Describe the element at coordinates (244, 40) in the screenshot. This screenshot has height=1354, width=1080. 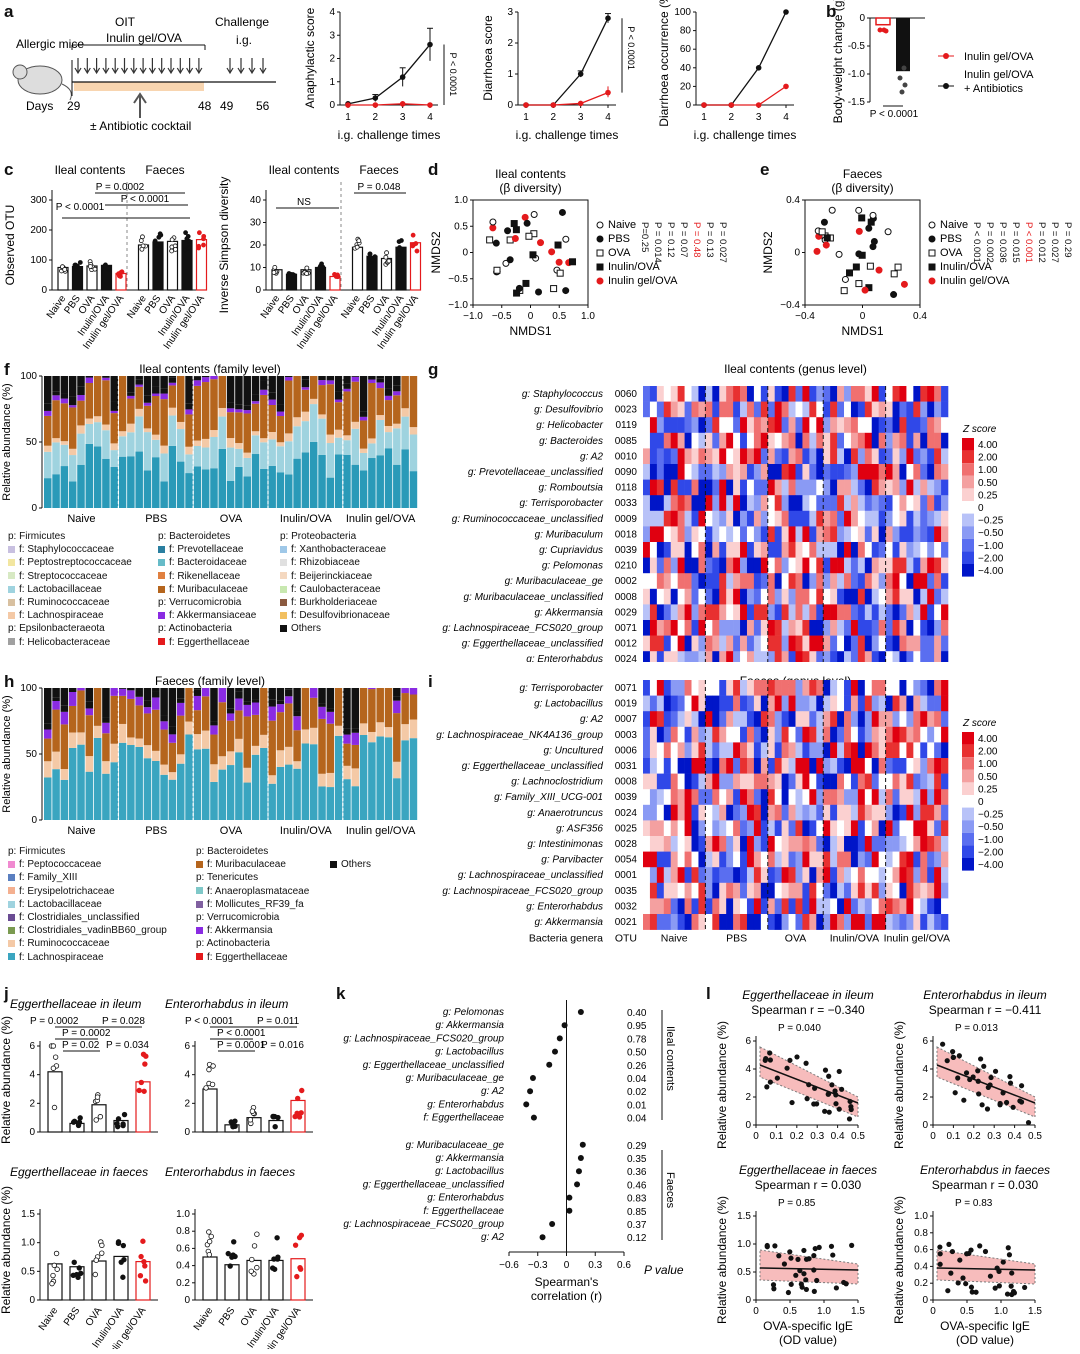
I see `ig-label: i.g.` at that location.